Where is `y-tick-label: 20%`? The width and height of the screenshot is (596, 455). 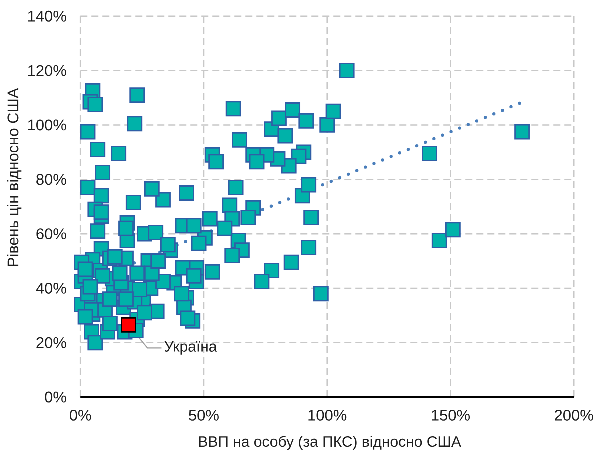
y-tick-label: 20% is located at coordinates (51, 342).